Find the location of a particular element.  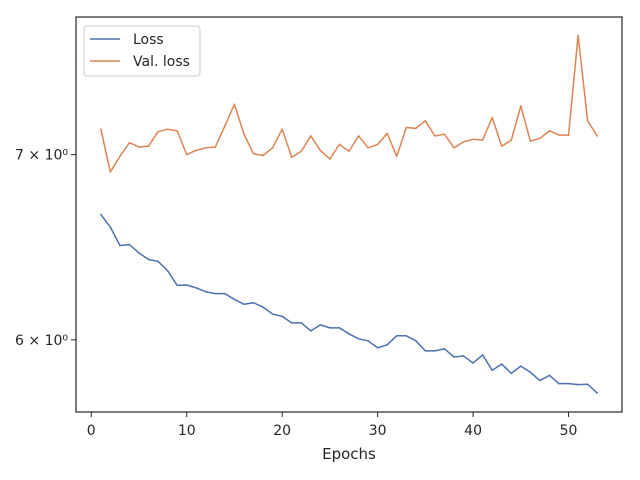

x-tick-label: 50 is located at coordinates (569, 431).